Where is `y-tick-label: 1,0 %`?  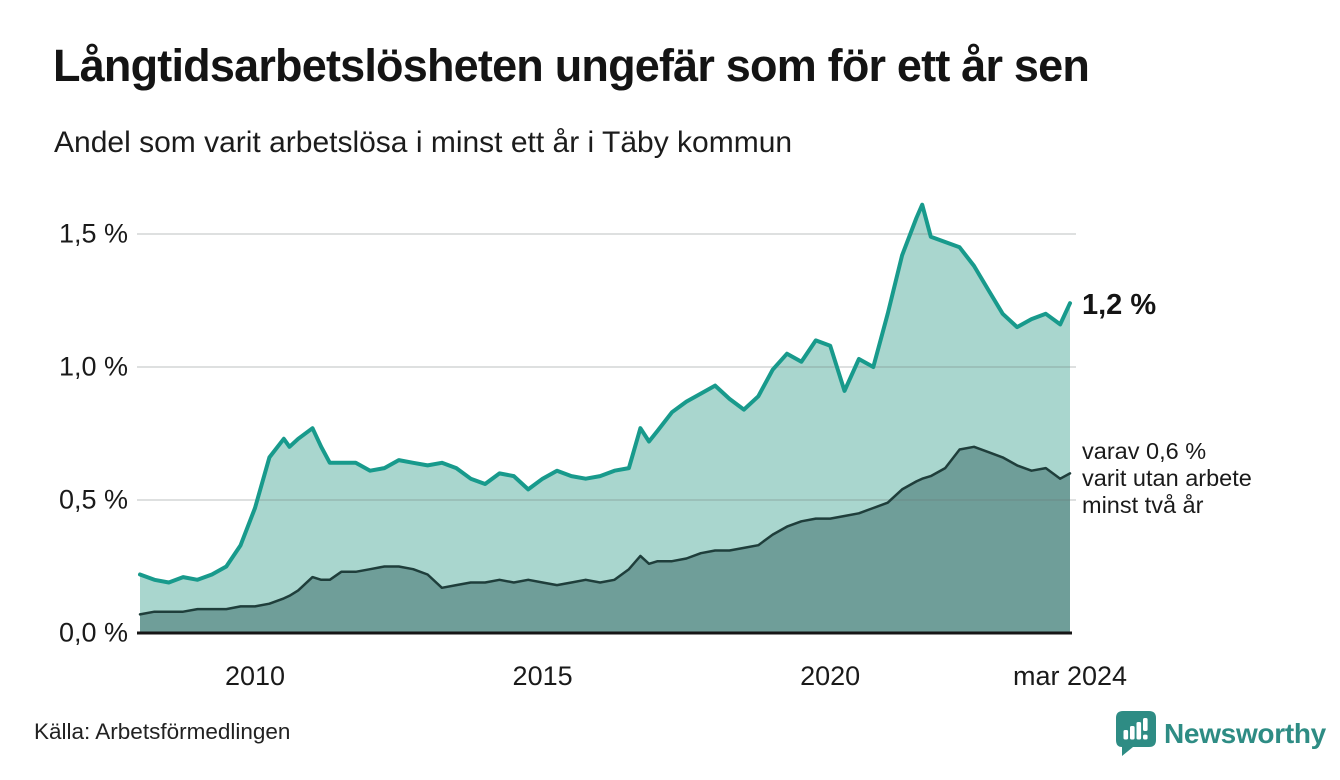 y-tick-label: 1,0 % is located at coordinates (93, 366).